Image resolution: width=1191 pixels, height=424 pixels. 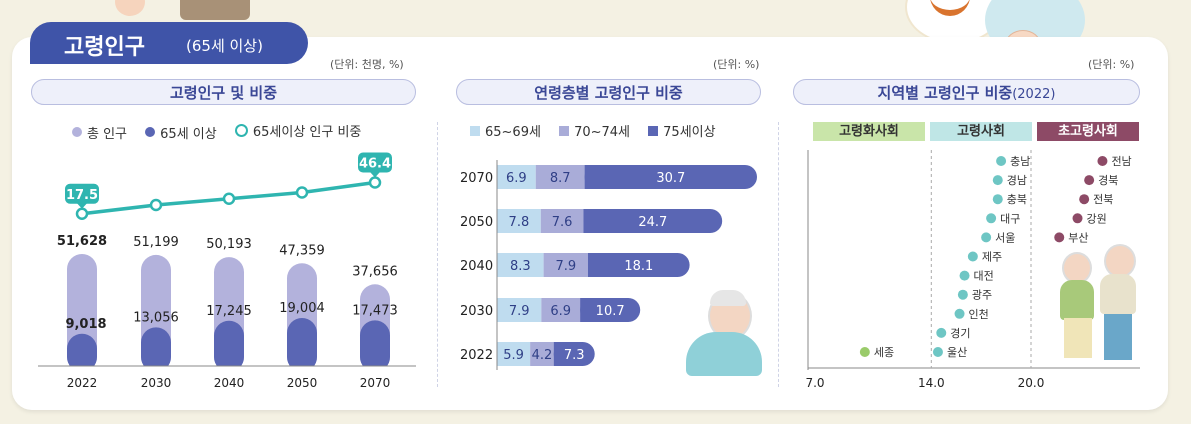 What do you see at coordinates (476, 266) in the screenshot?
I see `y-axis-tick-label: 2040` at bounding box center [476, 266].